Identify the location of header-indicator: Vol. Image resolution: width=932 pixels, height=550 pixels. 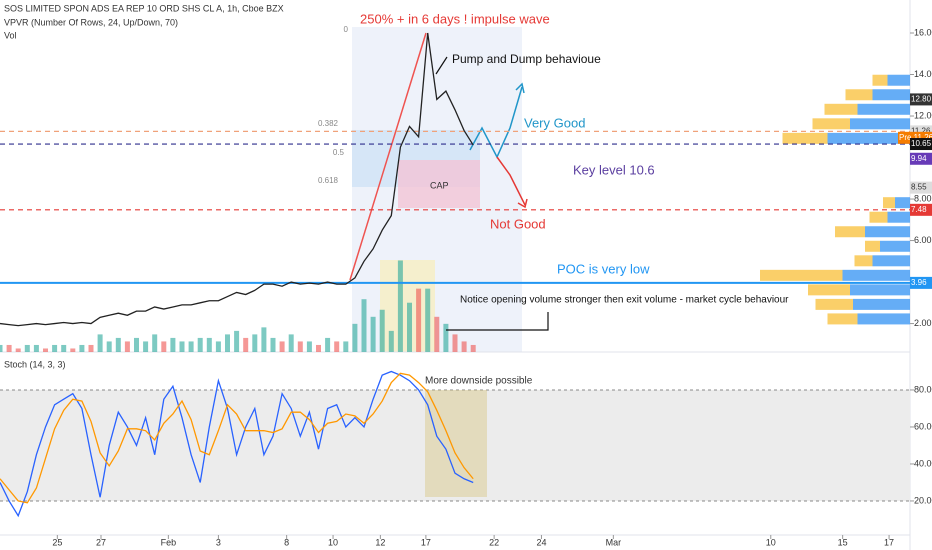
(10, 35).